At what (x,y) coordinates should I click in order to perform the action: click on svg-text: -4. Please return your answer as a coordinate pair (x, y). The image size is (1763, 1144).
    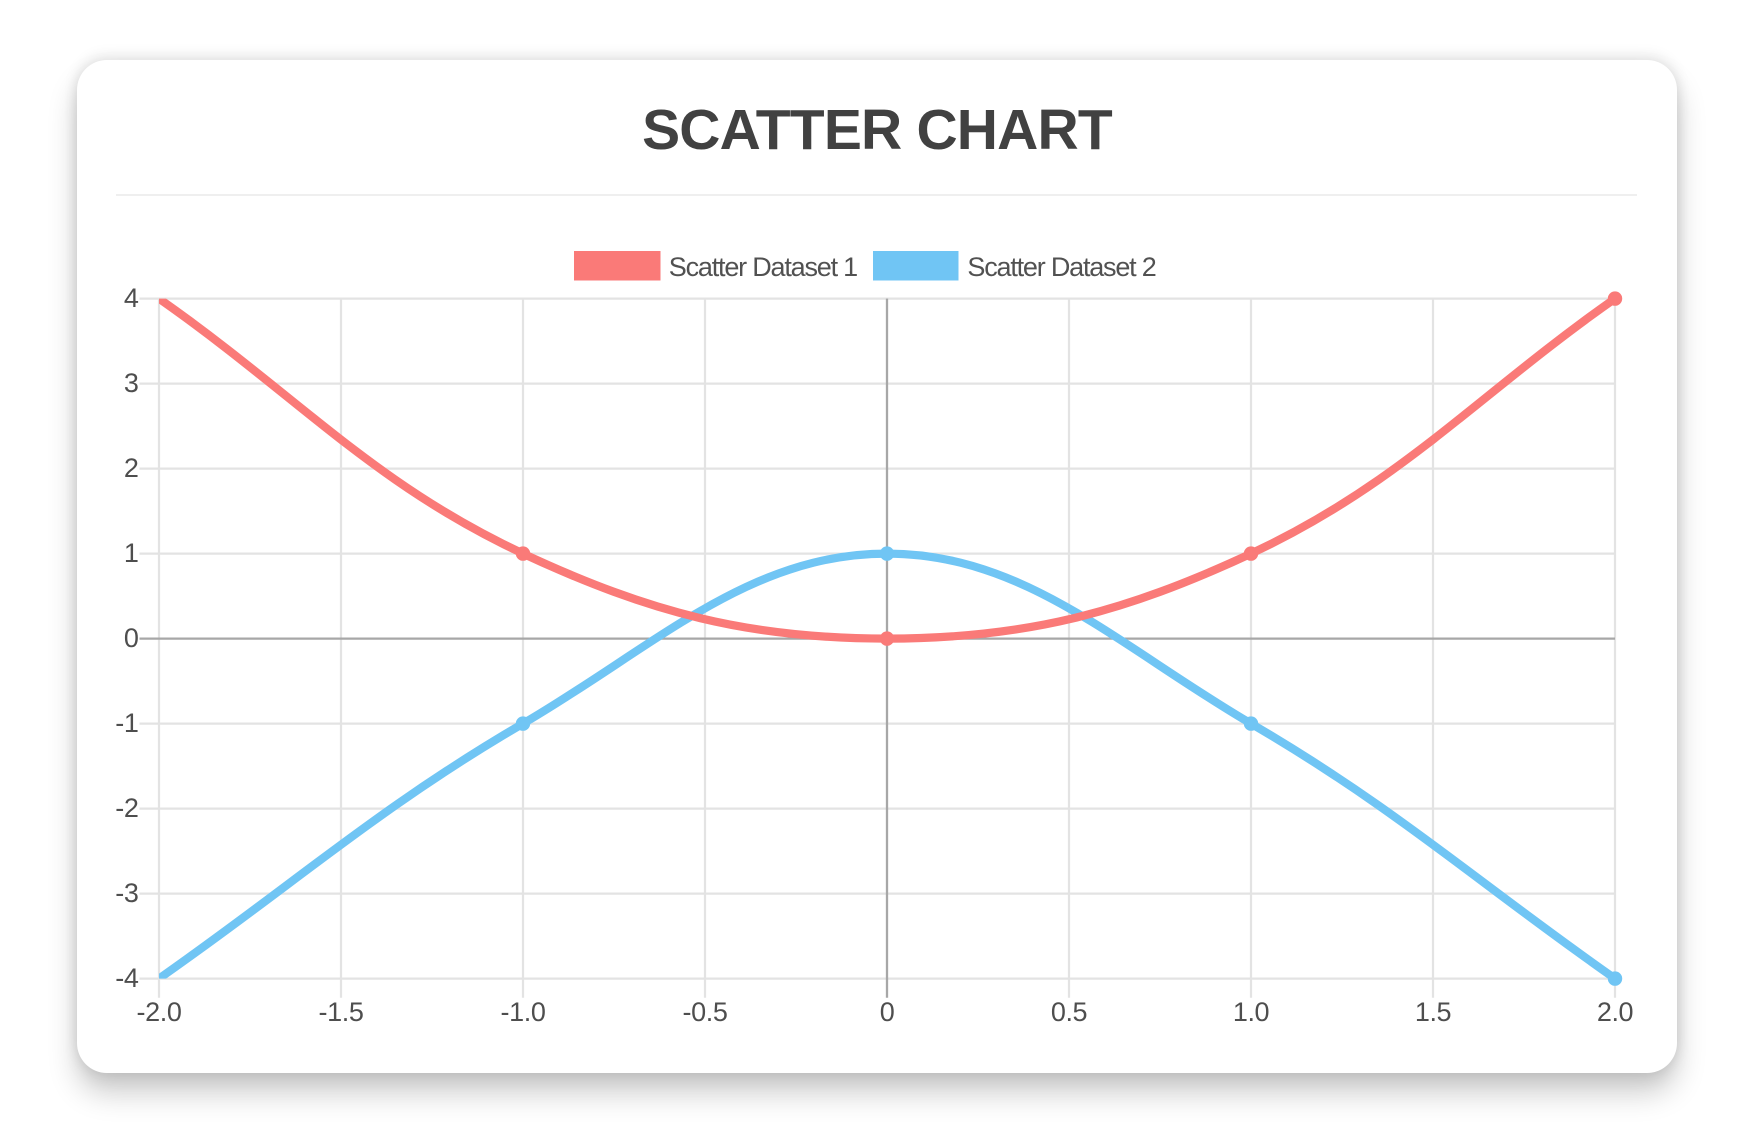
    Looking at the image, I should click on (127, 978).